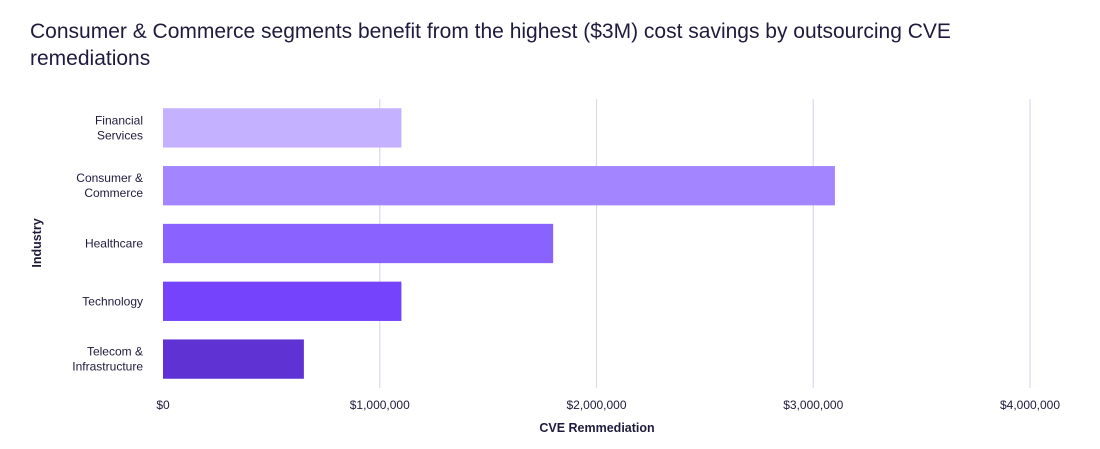  What do you see at coordinates (114, 244) in the screenshot?
I see `y-tick-label: Healthcare` at bounding box center [114, 244].